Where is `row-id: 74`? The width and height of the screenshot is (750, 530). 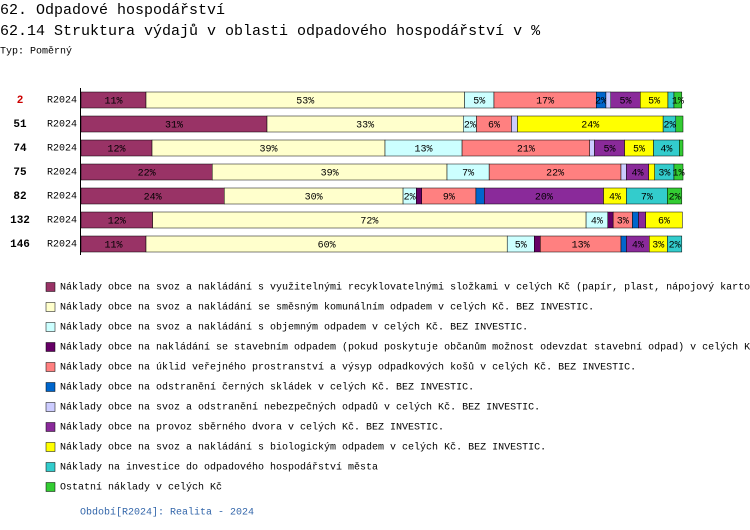
row-id: 74 is located at coordinates (20, 149).